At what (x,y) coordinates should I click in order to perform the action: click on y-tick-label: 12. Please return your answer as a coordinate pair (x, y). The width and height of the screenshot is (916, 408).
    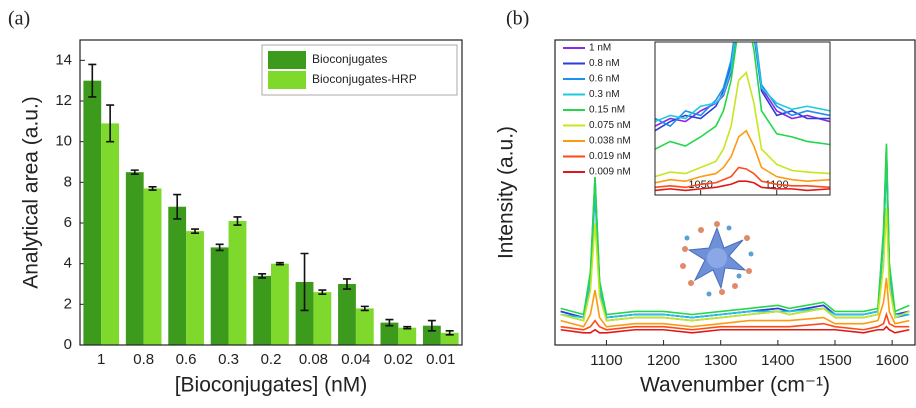
    Looking at the image, I should click on (63, 100).